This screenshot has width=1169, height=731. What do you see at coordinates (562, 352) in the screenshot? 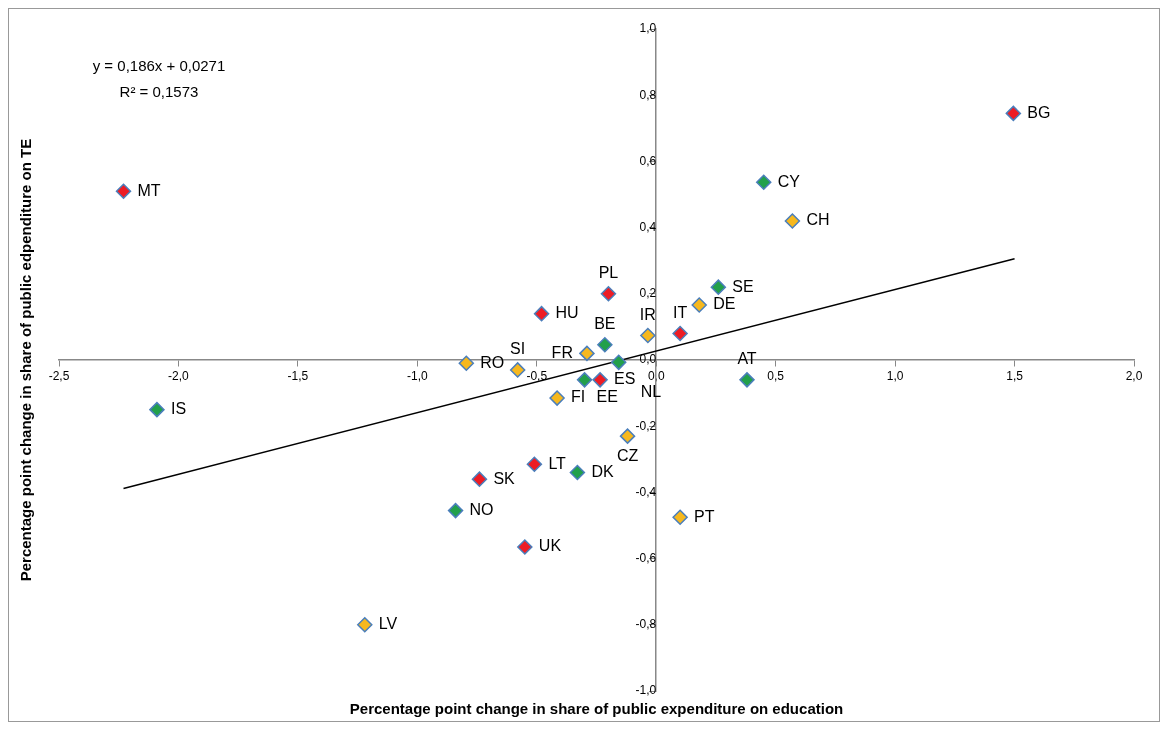
I see `annotation: FR` at bounding box center [562, 352].